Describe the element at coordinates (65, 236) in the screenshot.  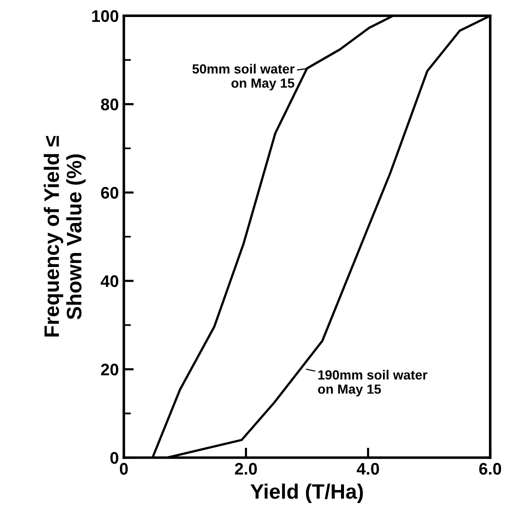
I see `y-axis-title: Frequency of Yield ≤ Shown Value (%)` at that location.